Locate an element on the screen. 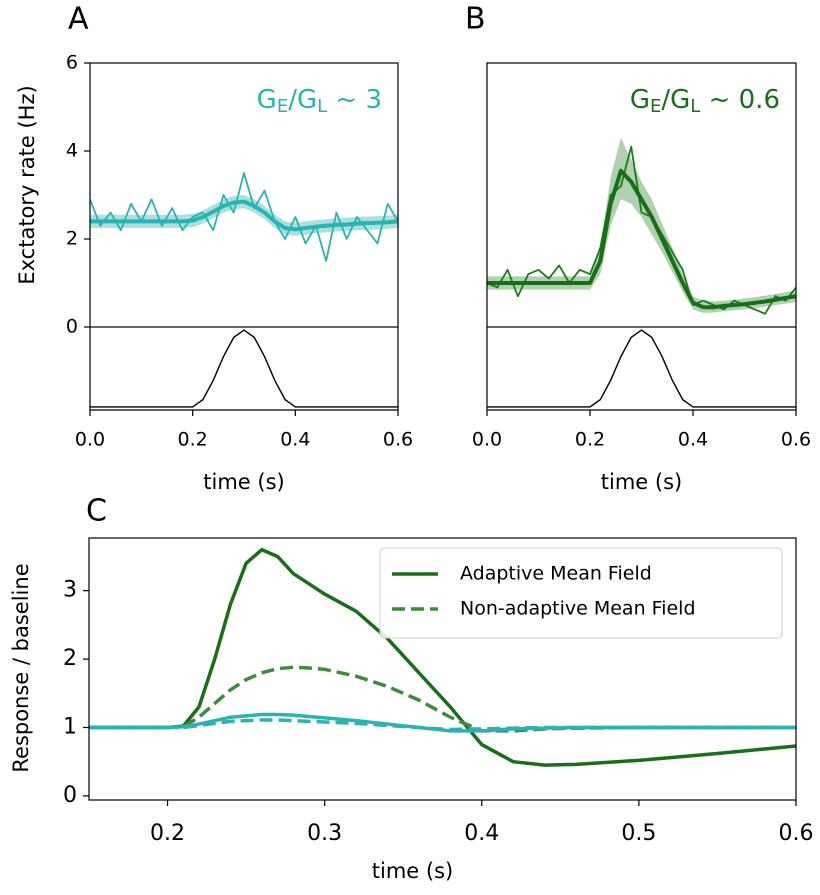 The width and height of the screenshot is (820, 895). legend-label: Adaptive Mean Field is located at coordinates (556, 574).